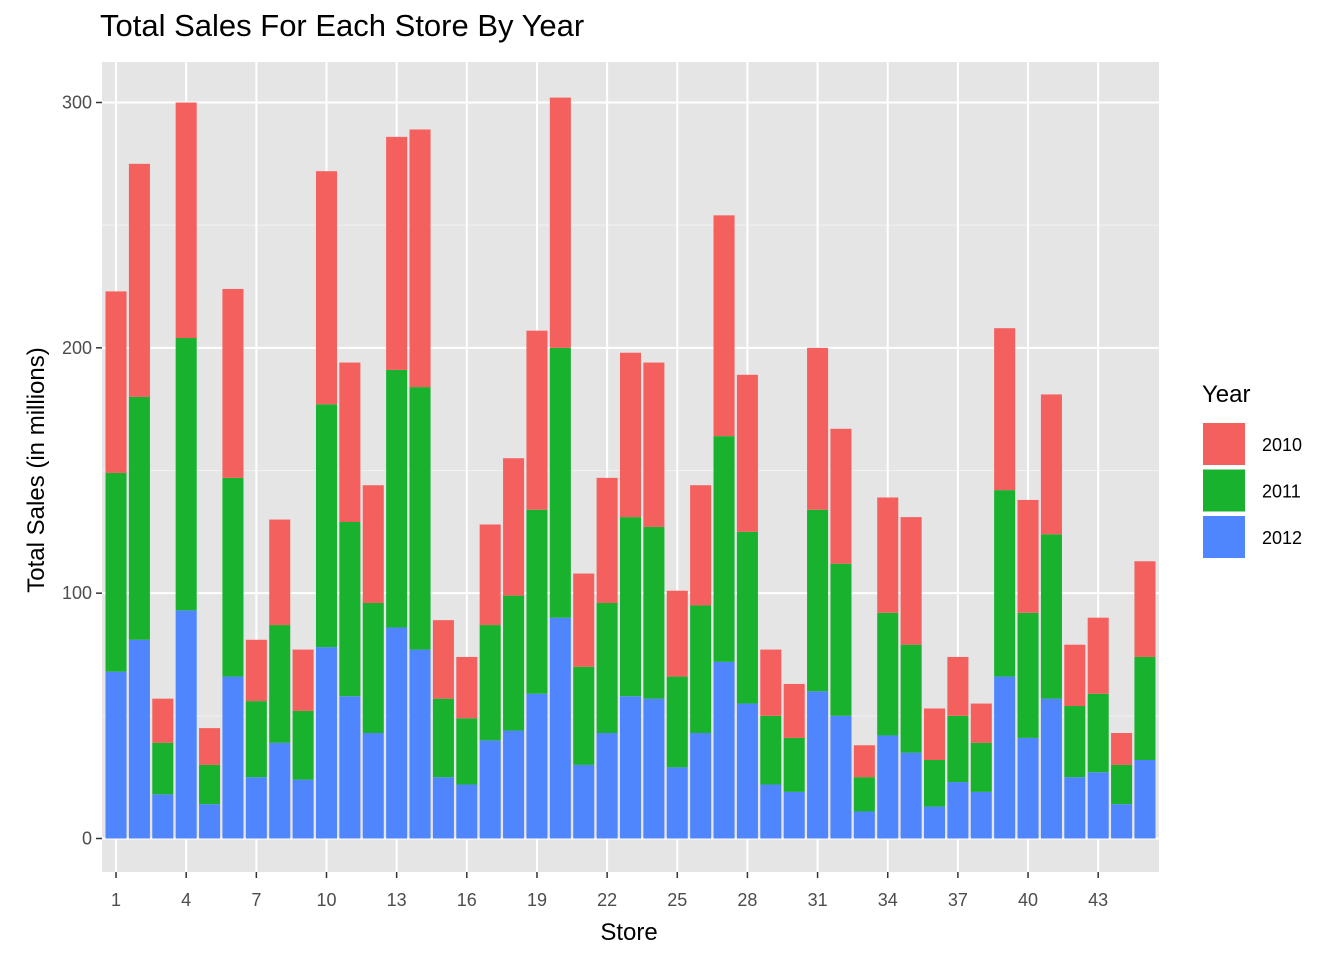  What do you see at coordinates (630, 435) in the screenshot?
I see `bar-store-23-2010` at bounding box center [630, 435].